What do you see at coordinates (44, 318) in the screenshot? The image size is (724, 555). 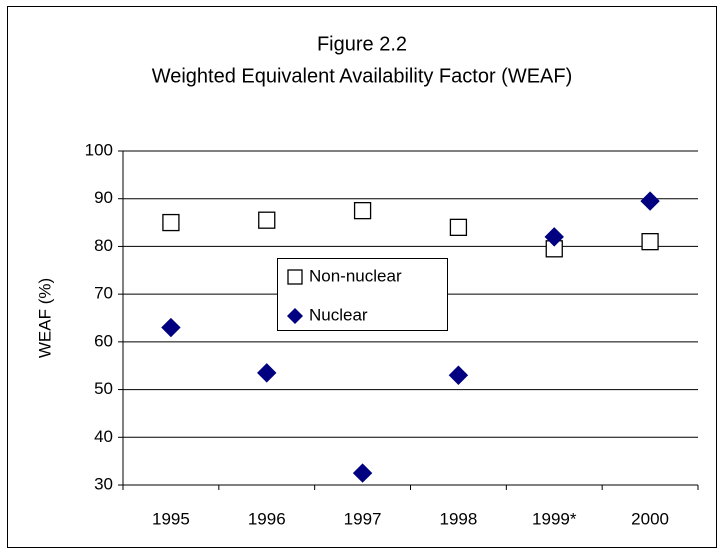 I see `y-axis-label: WEAF (%)` at bounding box center [44, 318].